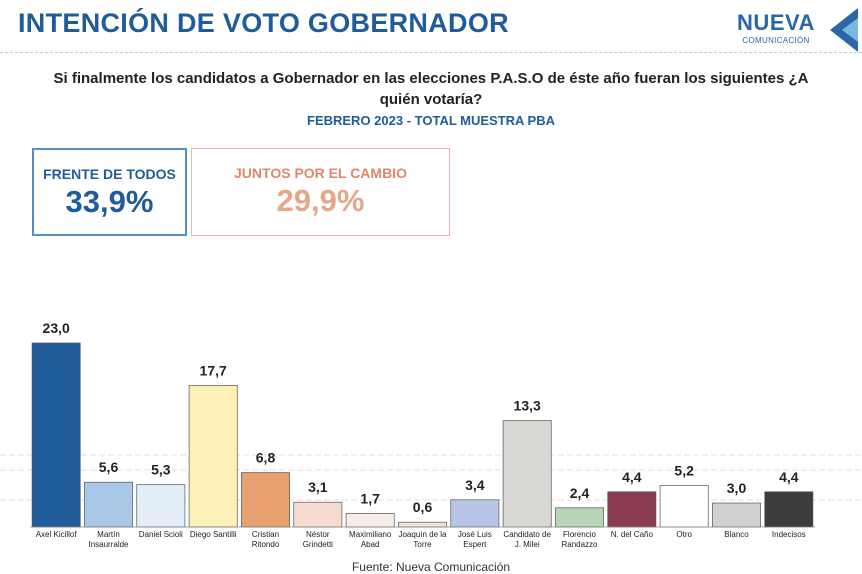  I want to click on bloc-box: FRENTE DE TODOS 33,9%, so click(109, 192).